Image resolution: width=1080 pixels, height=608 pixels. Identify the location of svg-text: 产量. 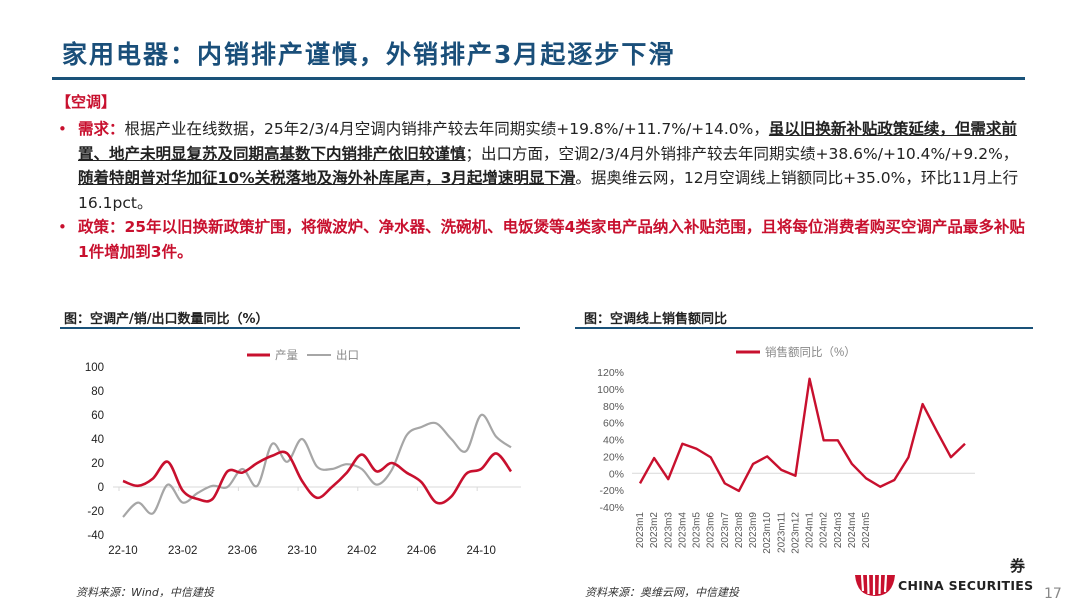
(286, 355).